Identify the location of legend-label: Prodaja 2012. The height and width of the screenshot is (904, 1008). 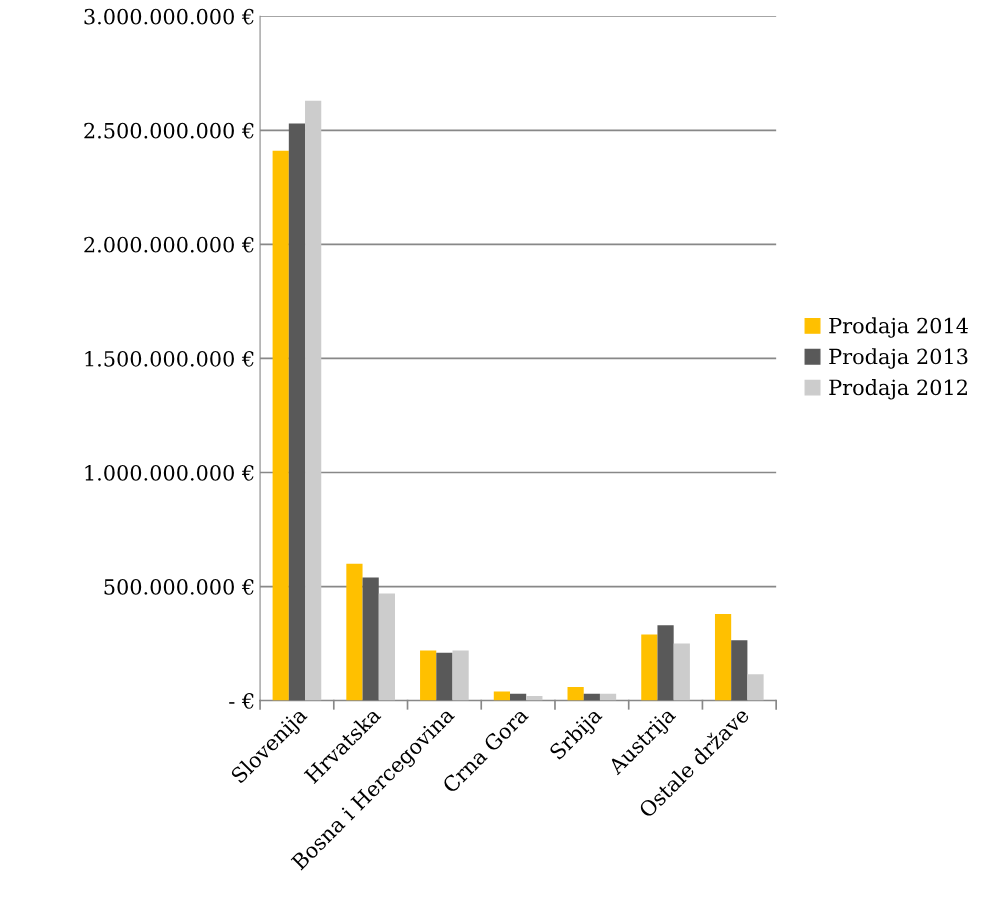
(898, 389).